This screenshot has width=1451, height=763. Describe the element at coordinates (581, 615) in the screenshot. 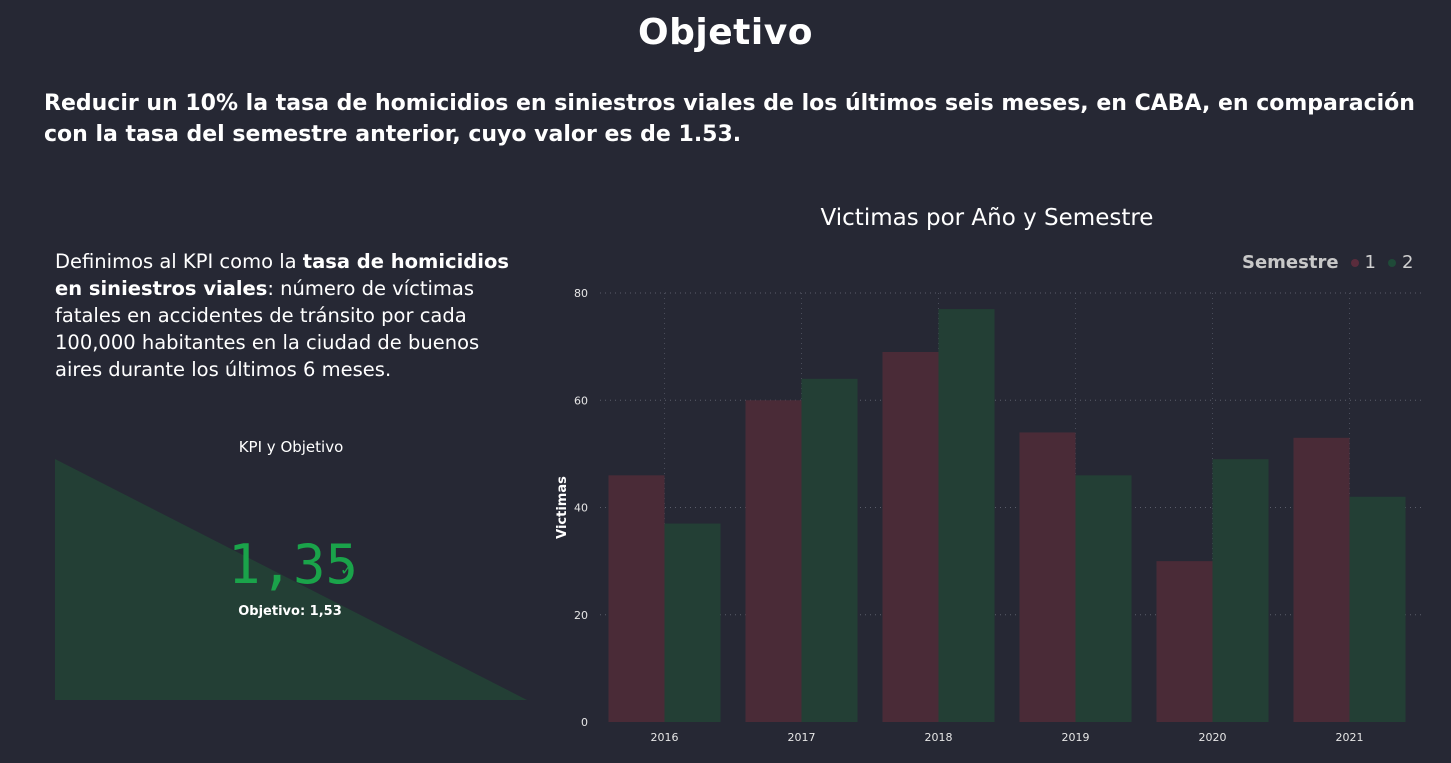

I see `y-tick-label: 20` at that location.